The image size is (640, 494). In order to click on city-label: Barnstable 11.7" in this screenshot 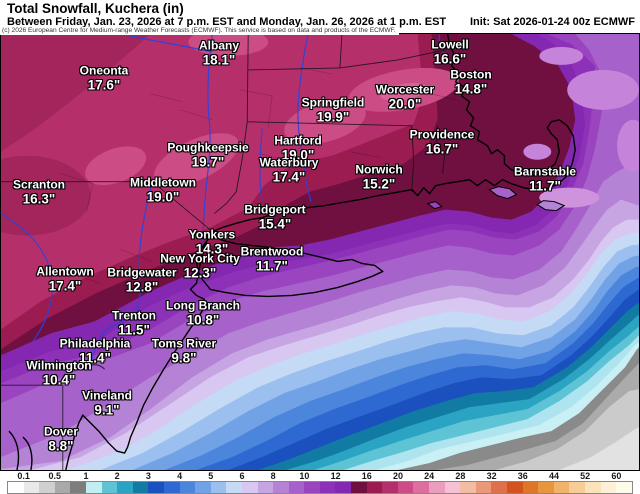, I will do `click(545, 178)`.